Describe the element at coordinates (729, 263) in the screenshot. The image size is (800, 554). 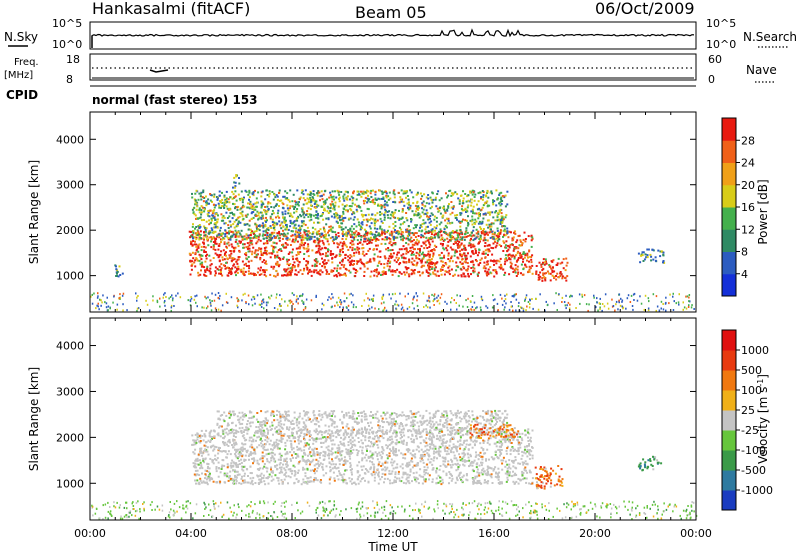
I see `colorbar-segment` at that location.